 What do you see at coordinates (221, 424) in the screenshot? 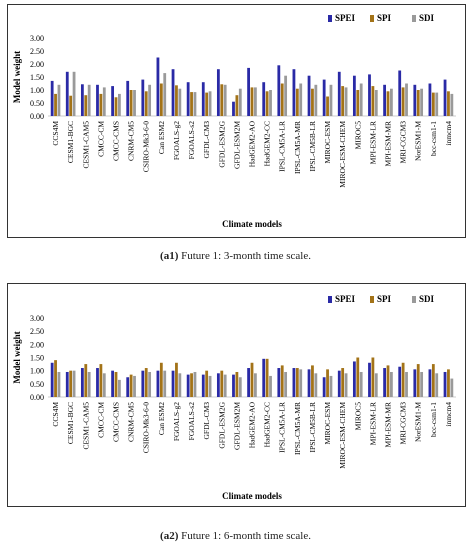
I see `chart2-x-tick-label: GFDL-ESM2G` at bounding box center [221, 424].